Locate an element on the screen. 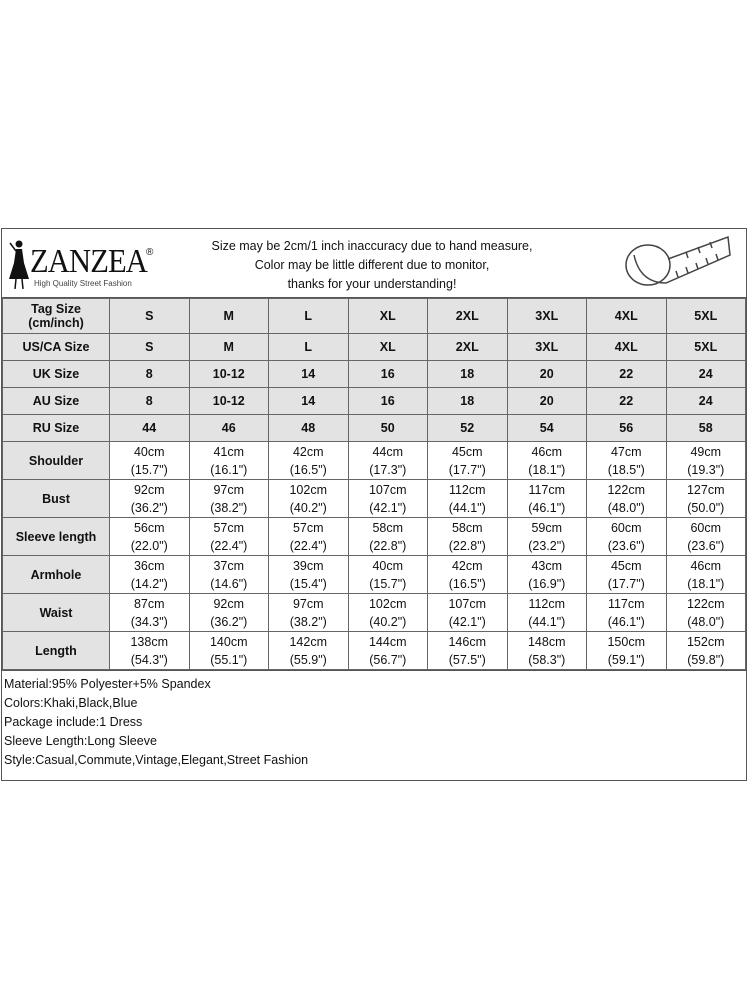  cm-value: 92cm is located at coordinates (149, 489).